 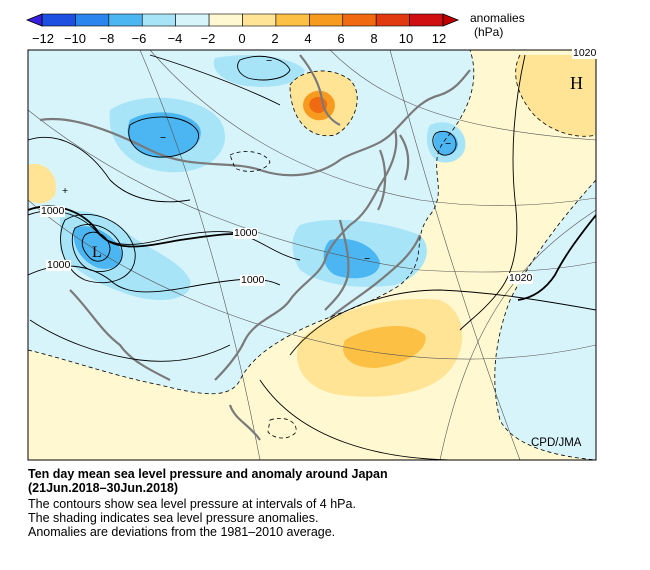 I want to click on colorbar-tick-label: 0, so click(x=241, y=38).